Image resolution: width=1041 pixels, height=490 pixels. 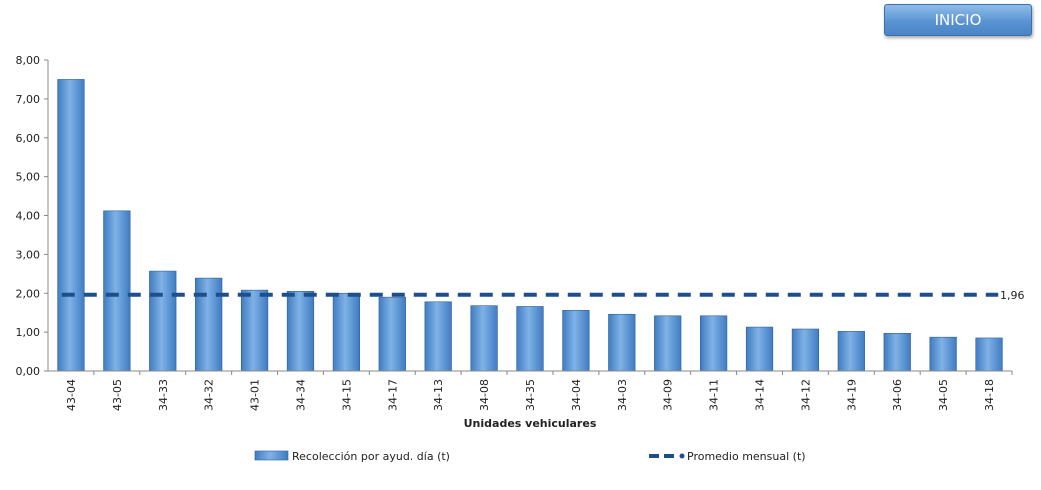 What do you see at coordinates (746, 456) in the screenshot?
I see `legend-line-label: Promedio mensual (t)` at bounding box center [746, 456].